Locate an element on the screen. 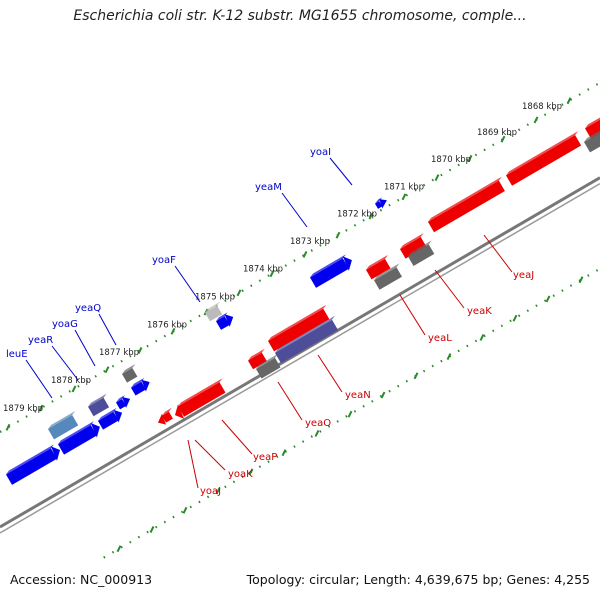  gene-callout-yeaM-leader is located at coordinates (294, 210).